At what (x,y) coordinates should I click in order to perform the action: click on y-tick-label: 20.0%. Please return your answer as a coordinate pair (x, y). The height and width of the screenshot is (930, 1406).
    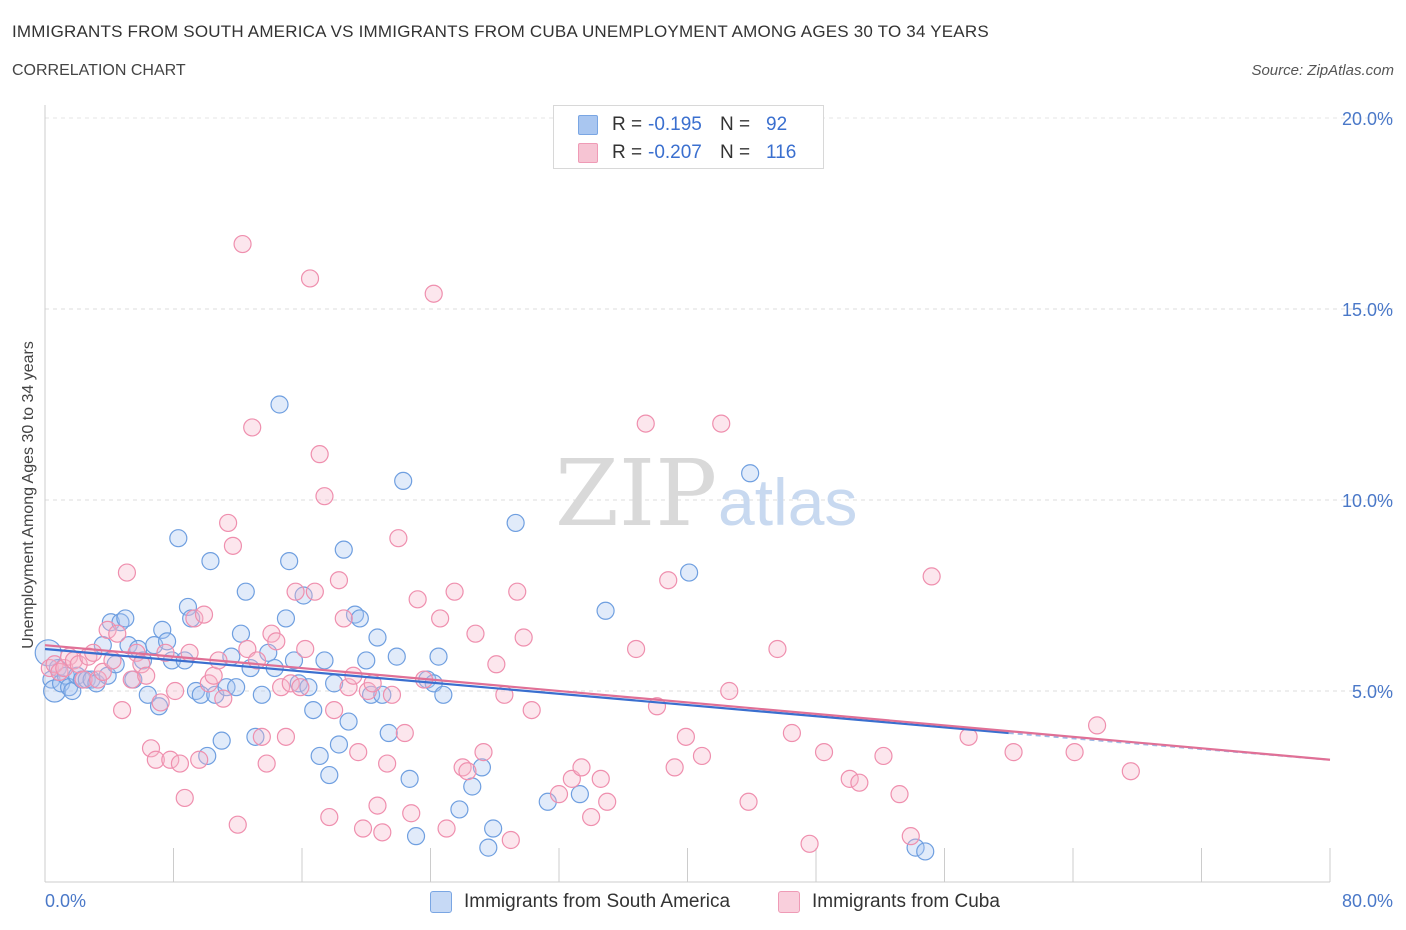
    Looking at the image, I should click on (1367, 119).